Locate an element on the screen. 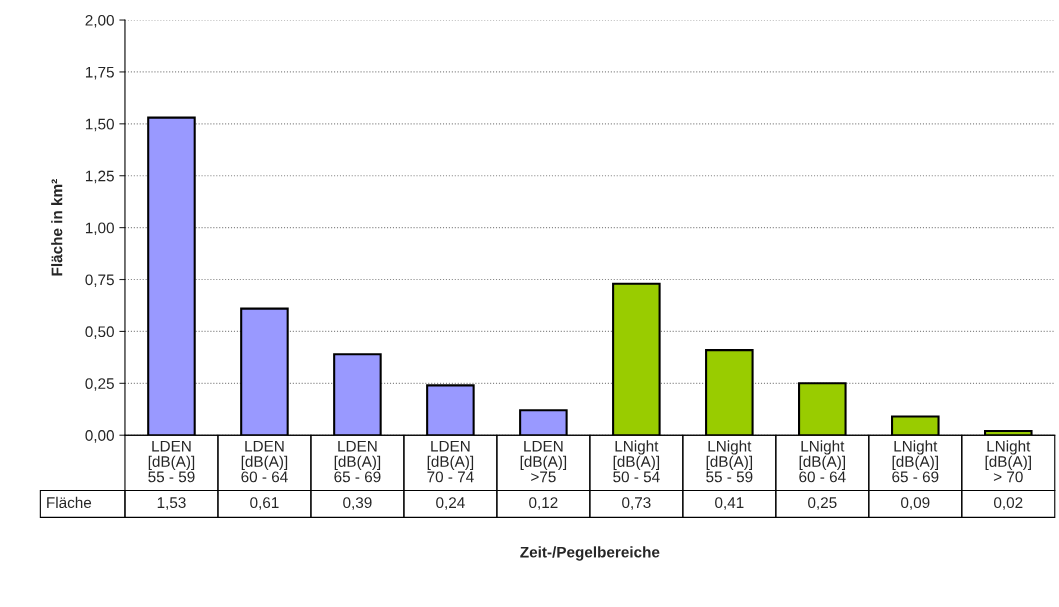 This screenshot has width=1059, height=607. data-label: 0,09 is located at coordinates (915, 503).